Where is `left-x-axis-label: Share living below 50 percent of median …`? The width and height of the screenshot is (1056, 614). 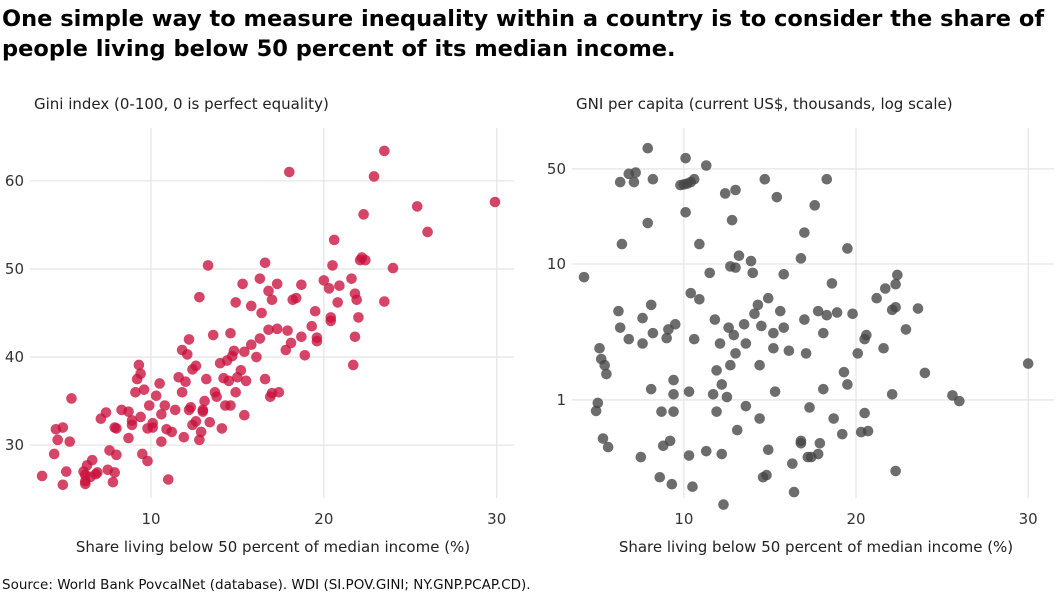 left-x-axis-label: Share living below 50 percent of median … is located at coordinates (273, 547).